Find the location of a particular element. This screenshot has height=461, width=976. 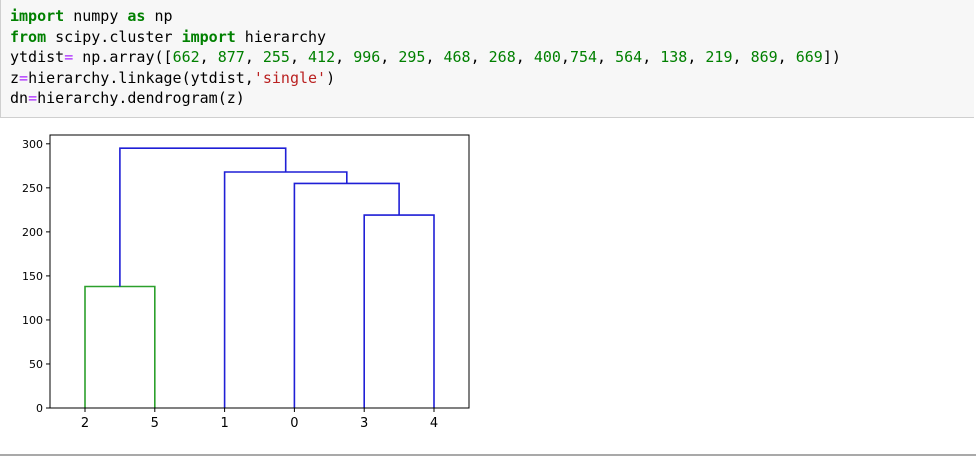

leaf-label: 2 is located at coordinates (85, 423).